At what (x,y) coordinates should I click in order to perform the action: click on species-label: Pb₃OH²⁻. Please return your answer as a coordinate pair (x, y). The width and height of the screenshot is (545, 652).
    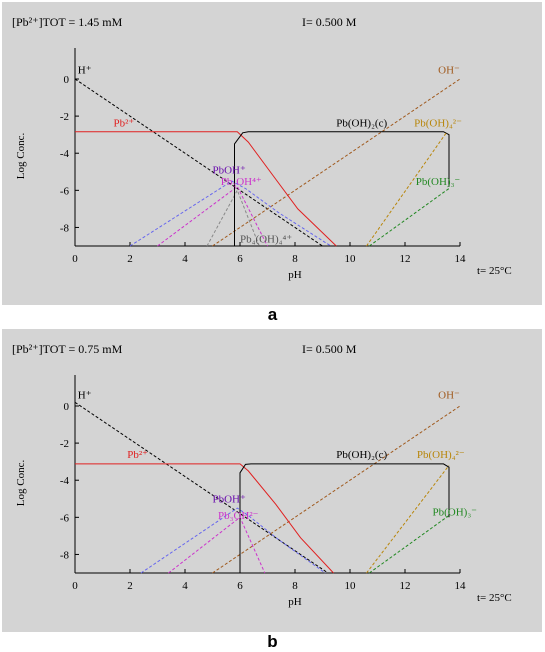
    Looking at the image, I should click on (238, 516).